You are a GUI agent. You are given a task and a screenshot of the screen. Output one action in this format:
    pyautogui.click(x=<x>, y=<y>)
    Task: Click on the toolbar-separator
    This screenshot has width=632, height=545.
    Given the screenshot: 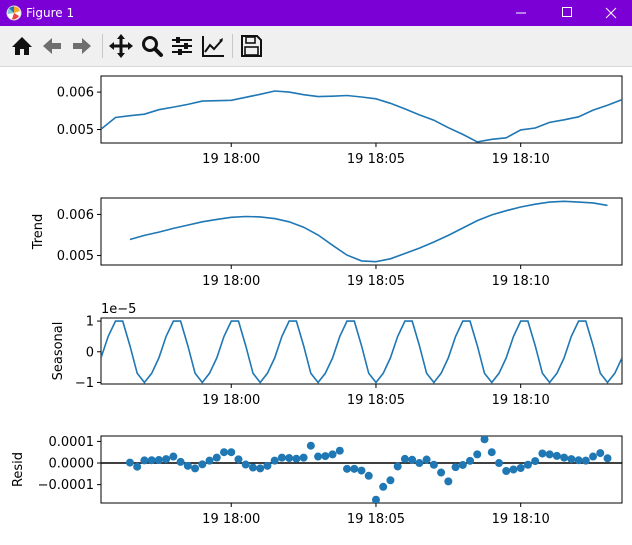 What is the action you would take?
    pyautogui.click(x=102, y=46)
    